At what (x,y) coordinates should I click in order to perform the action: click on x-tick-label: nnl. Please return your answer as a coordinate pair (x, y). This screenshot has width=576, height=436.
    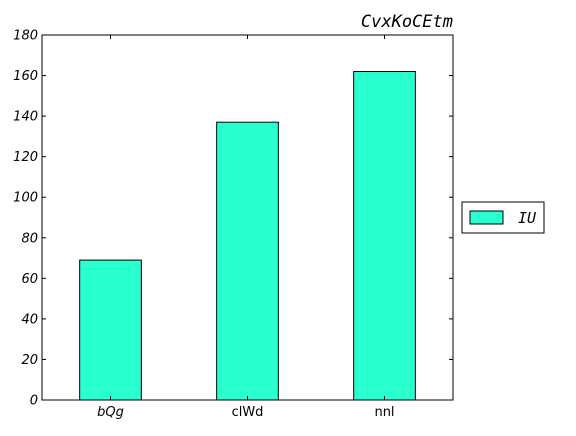
    Looking at the image, I should click on (384, 412).